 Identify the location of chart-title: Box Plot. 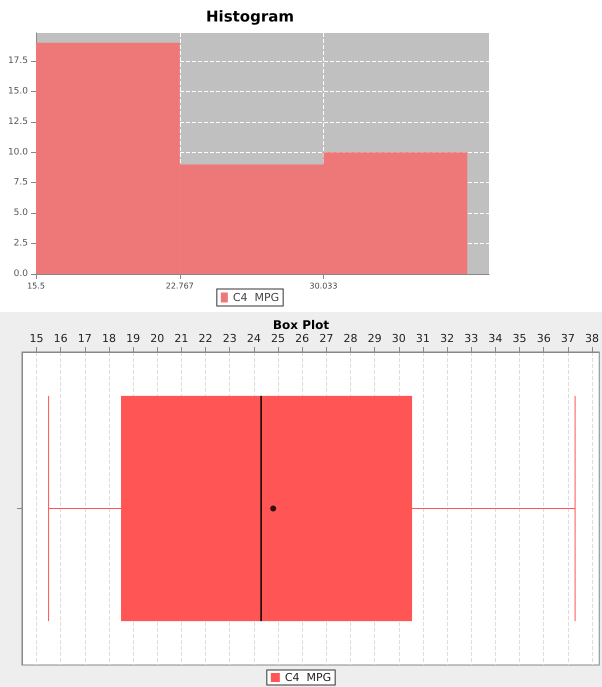
(301, 325).